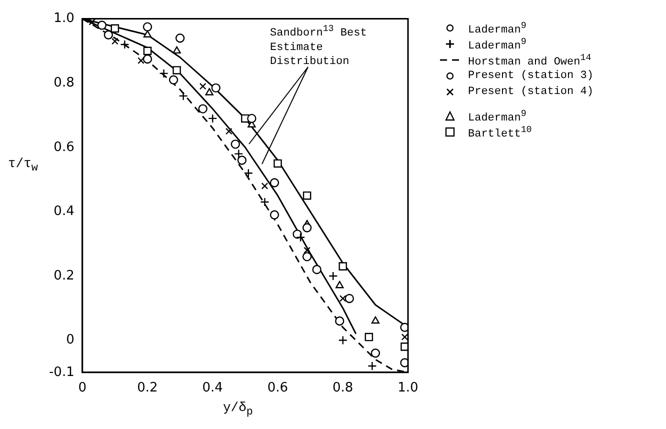 Image resolution: width=666 pixels, height=429 pixels. Describe the element at coordinates (64, 18) in the screenshot. I see `y-tick-label: 1.0` at that location.